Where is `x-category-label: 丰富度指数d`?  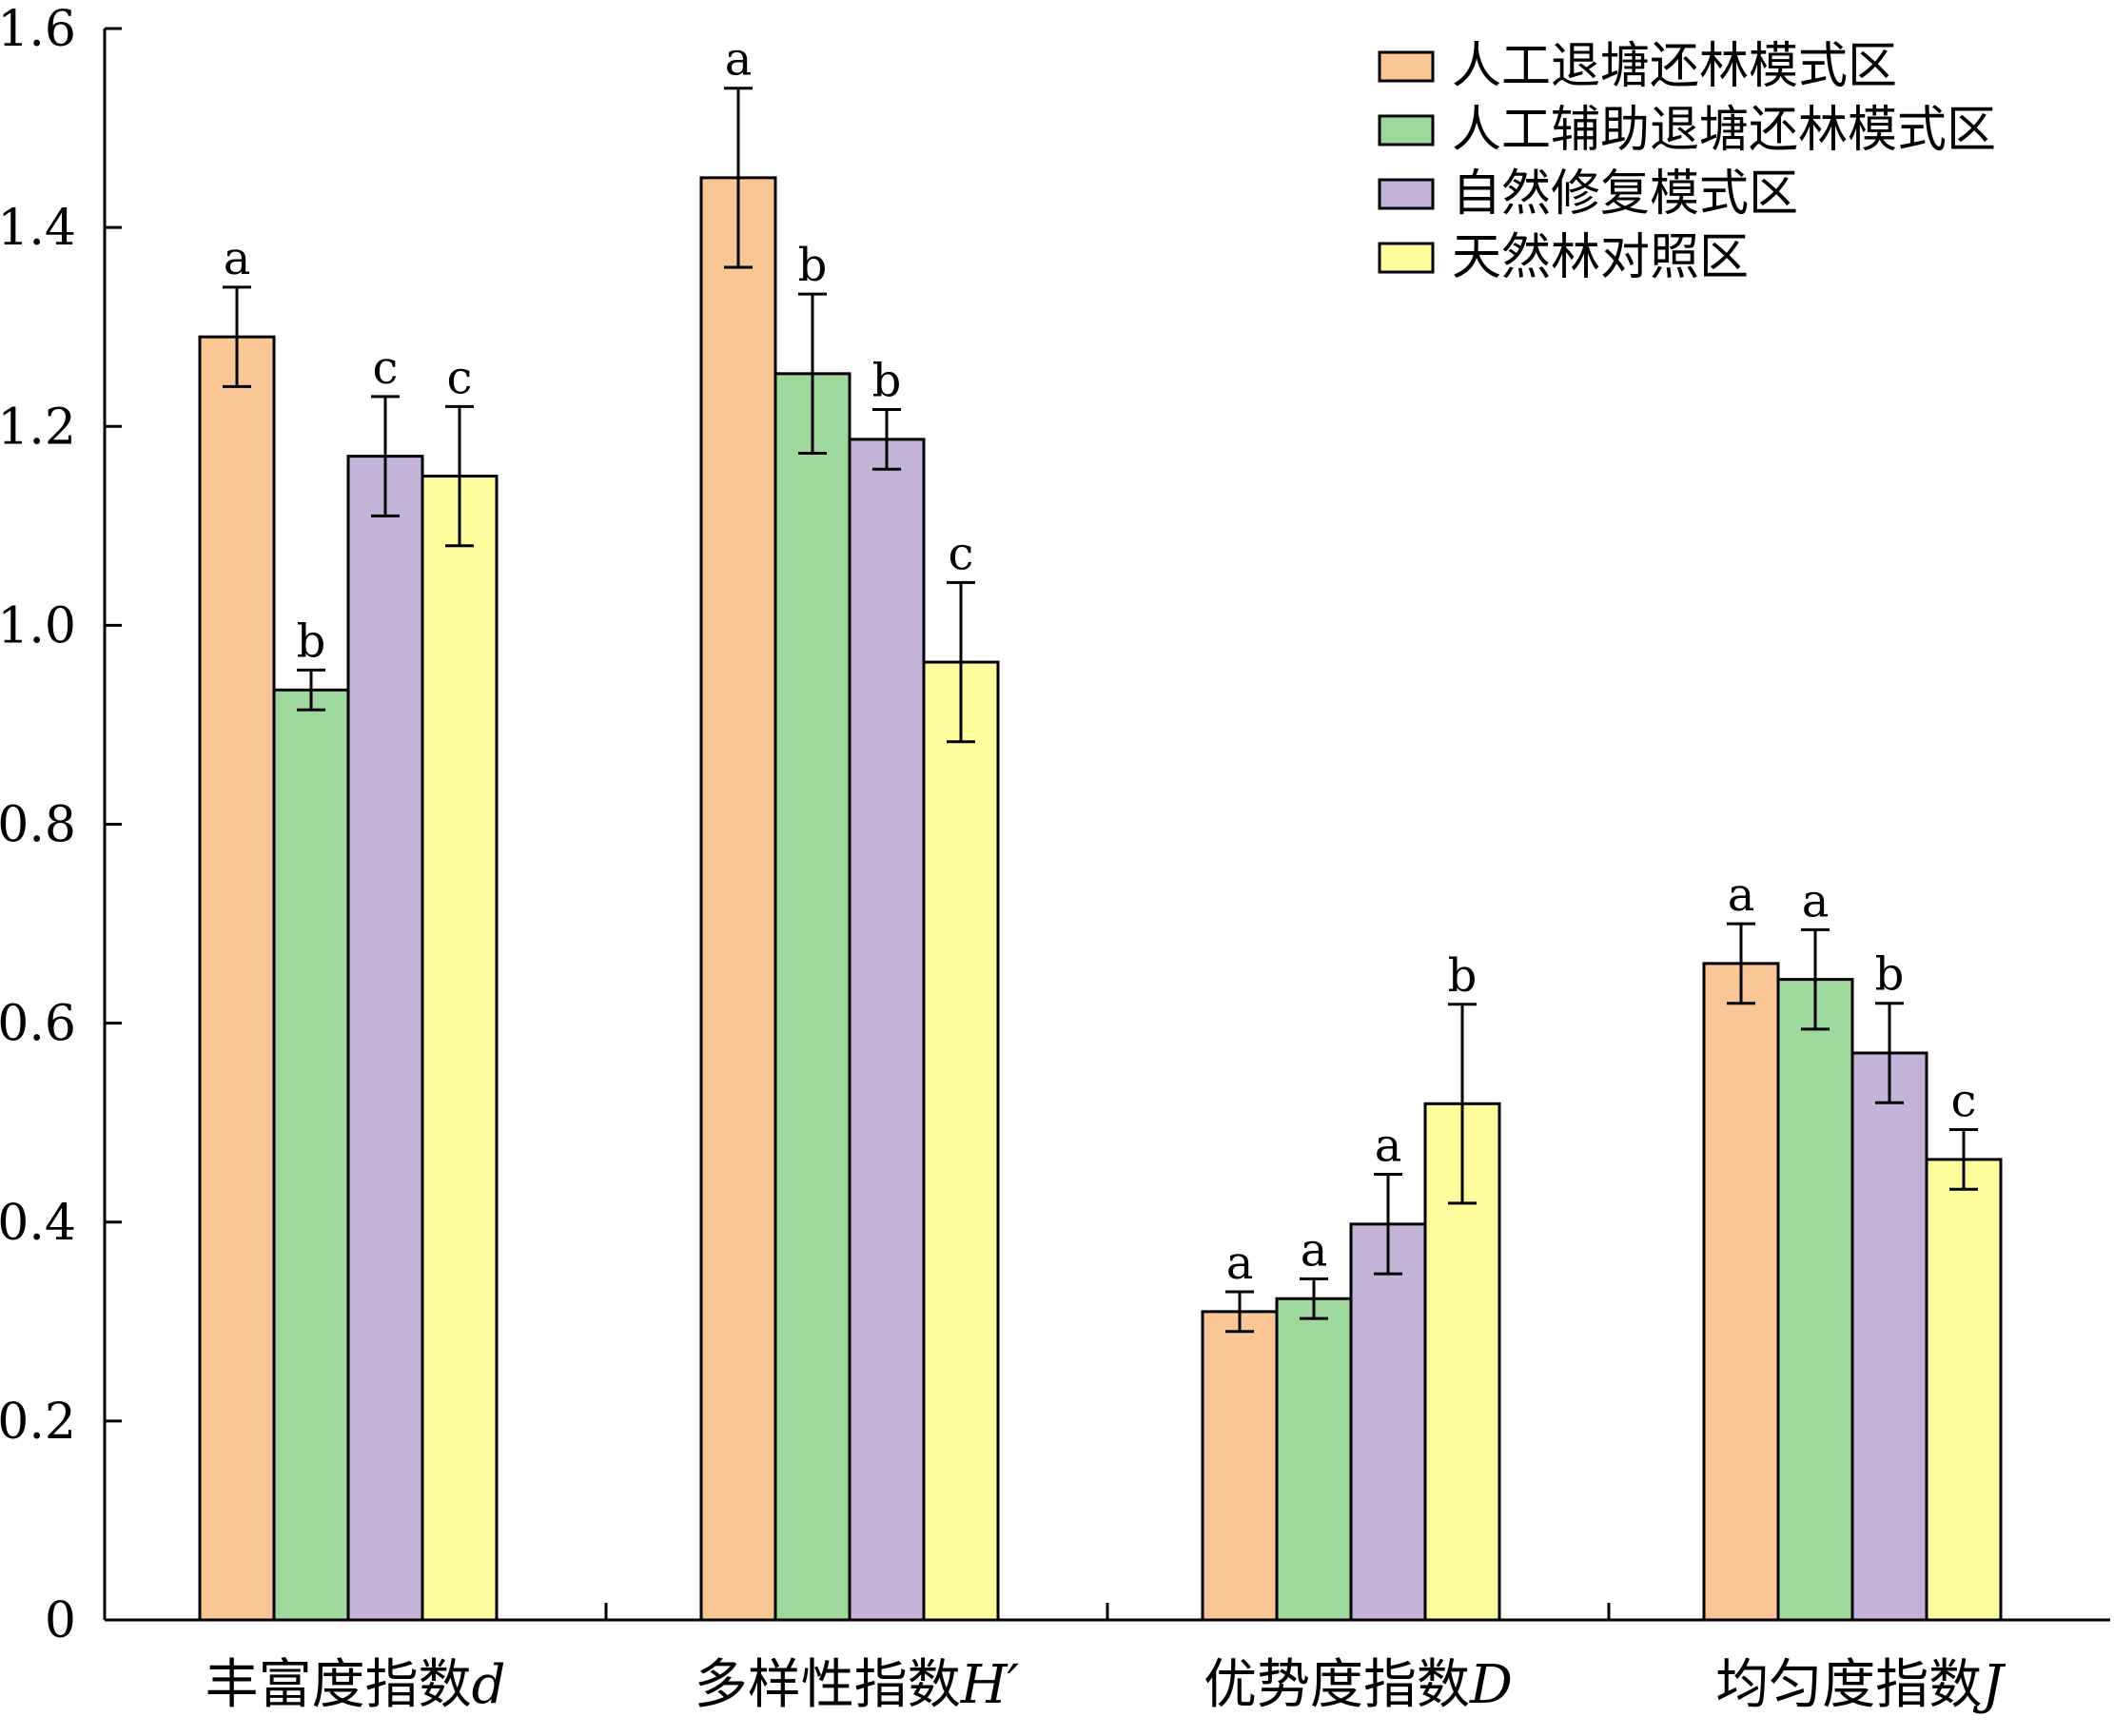 x-category-label: 丰富度指数d is located at coordinates (356, 1685).